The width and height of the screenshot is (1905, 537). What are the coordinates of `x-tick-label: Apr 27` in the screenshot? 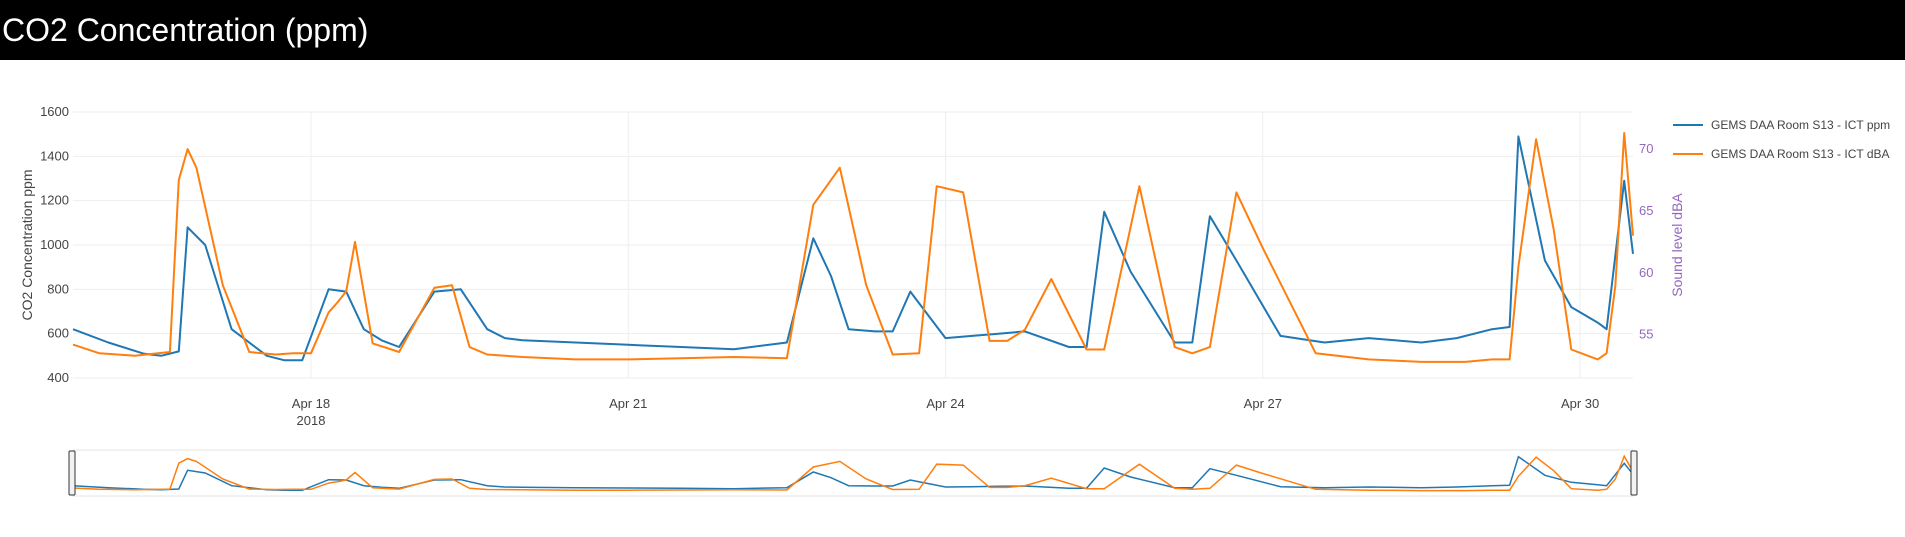 It's located at (1263, 403).